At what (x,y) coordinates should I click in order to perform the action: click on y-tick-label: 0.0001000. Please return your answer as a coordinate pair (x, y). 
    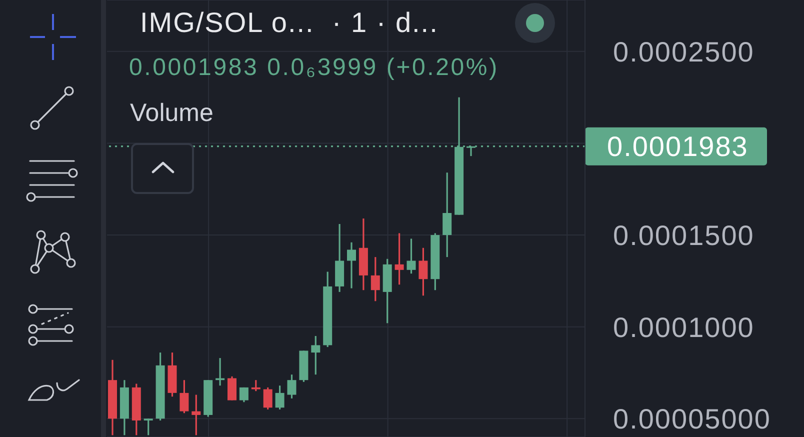
    Looking at the image, I should click on (683, 327).